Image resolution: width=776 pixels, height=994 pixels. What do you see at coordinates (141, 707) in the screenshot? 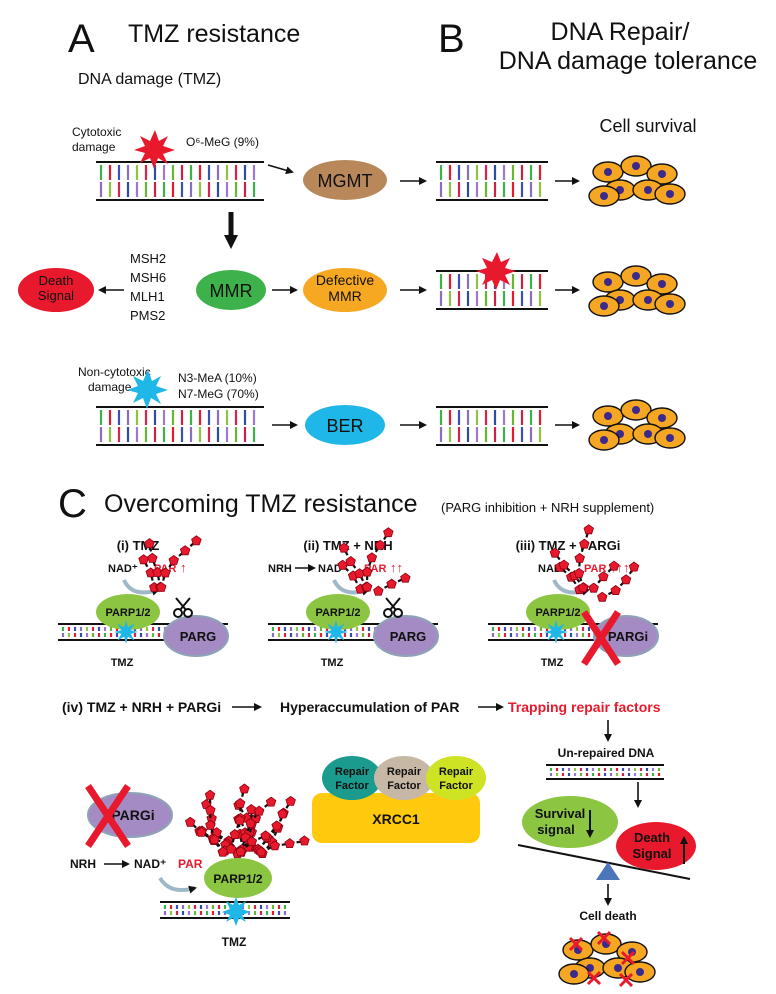
I see `iv-label: (iv) TMZ + NRH + PARGi` at bounding box center [141, 707].